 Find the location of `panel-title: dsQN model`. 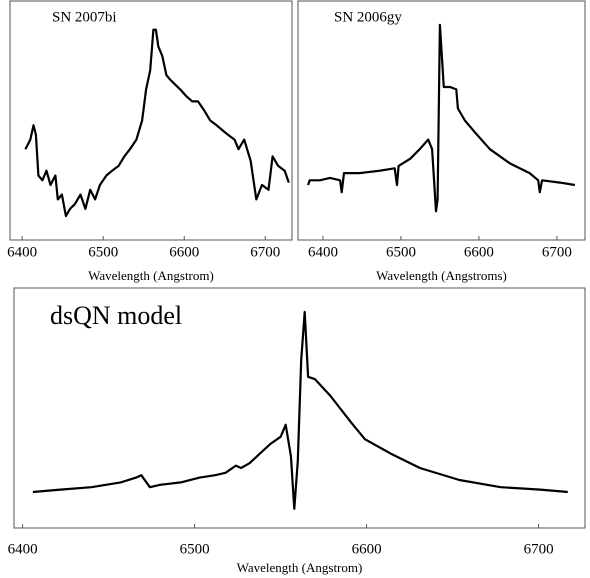

panel-title: dsQN model is located at coordinates (116, 315).